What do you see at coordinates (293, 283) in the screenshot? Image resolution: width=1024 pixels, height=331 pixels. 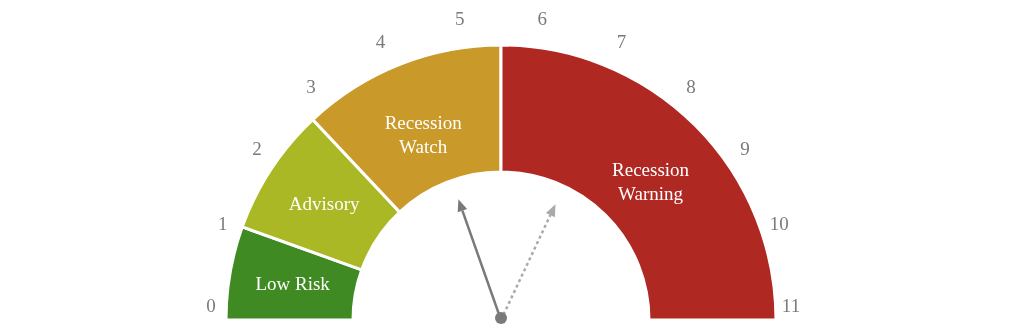 I see `slice-label: Low Risk` at bounding box center [293, 283].